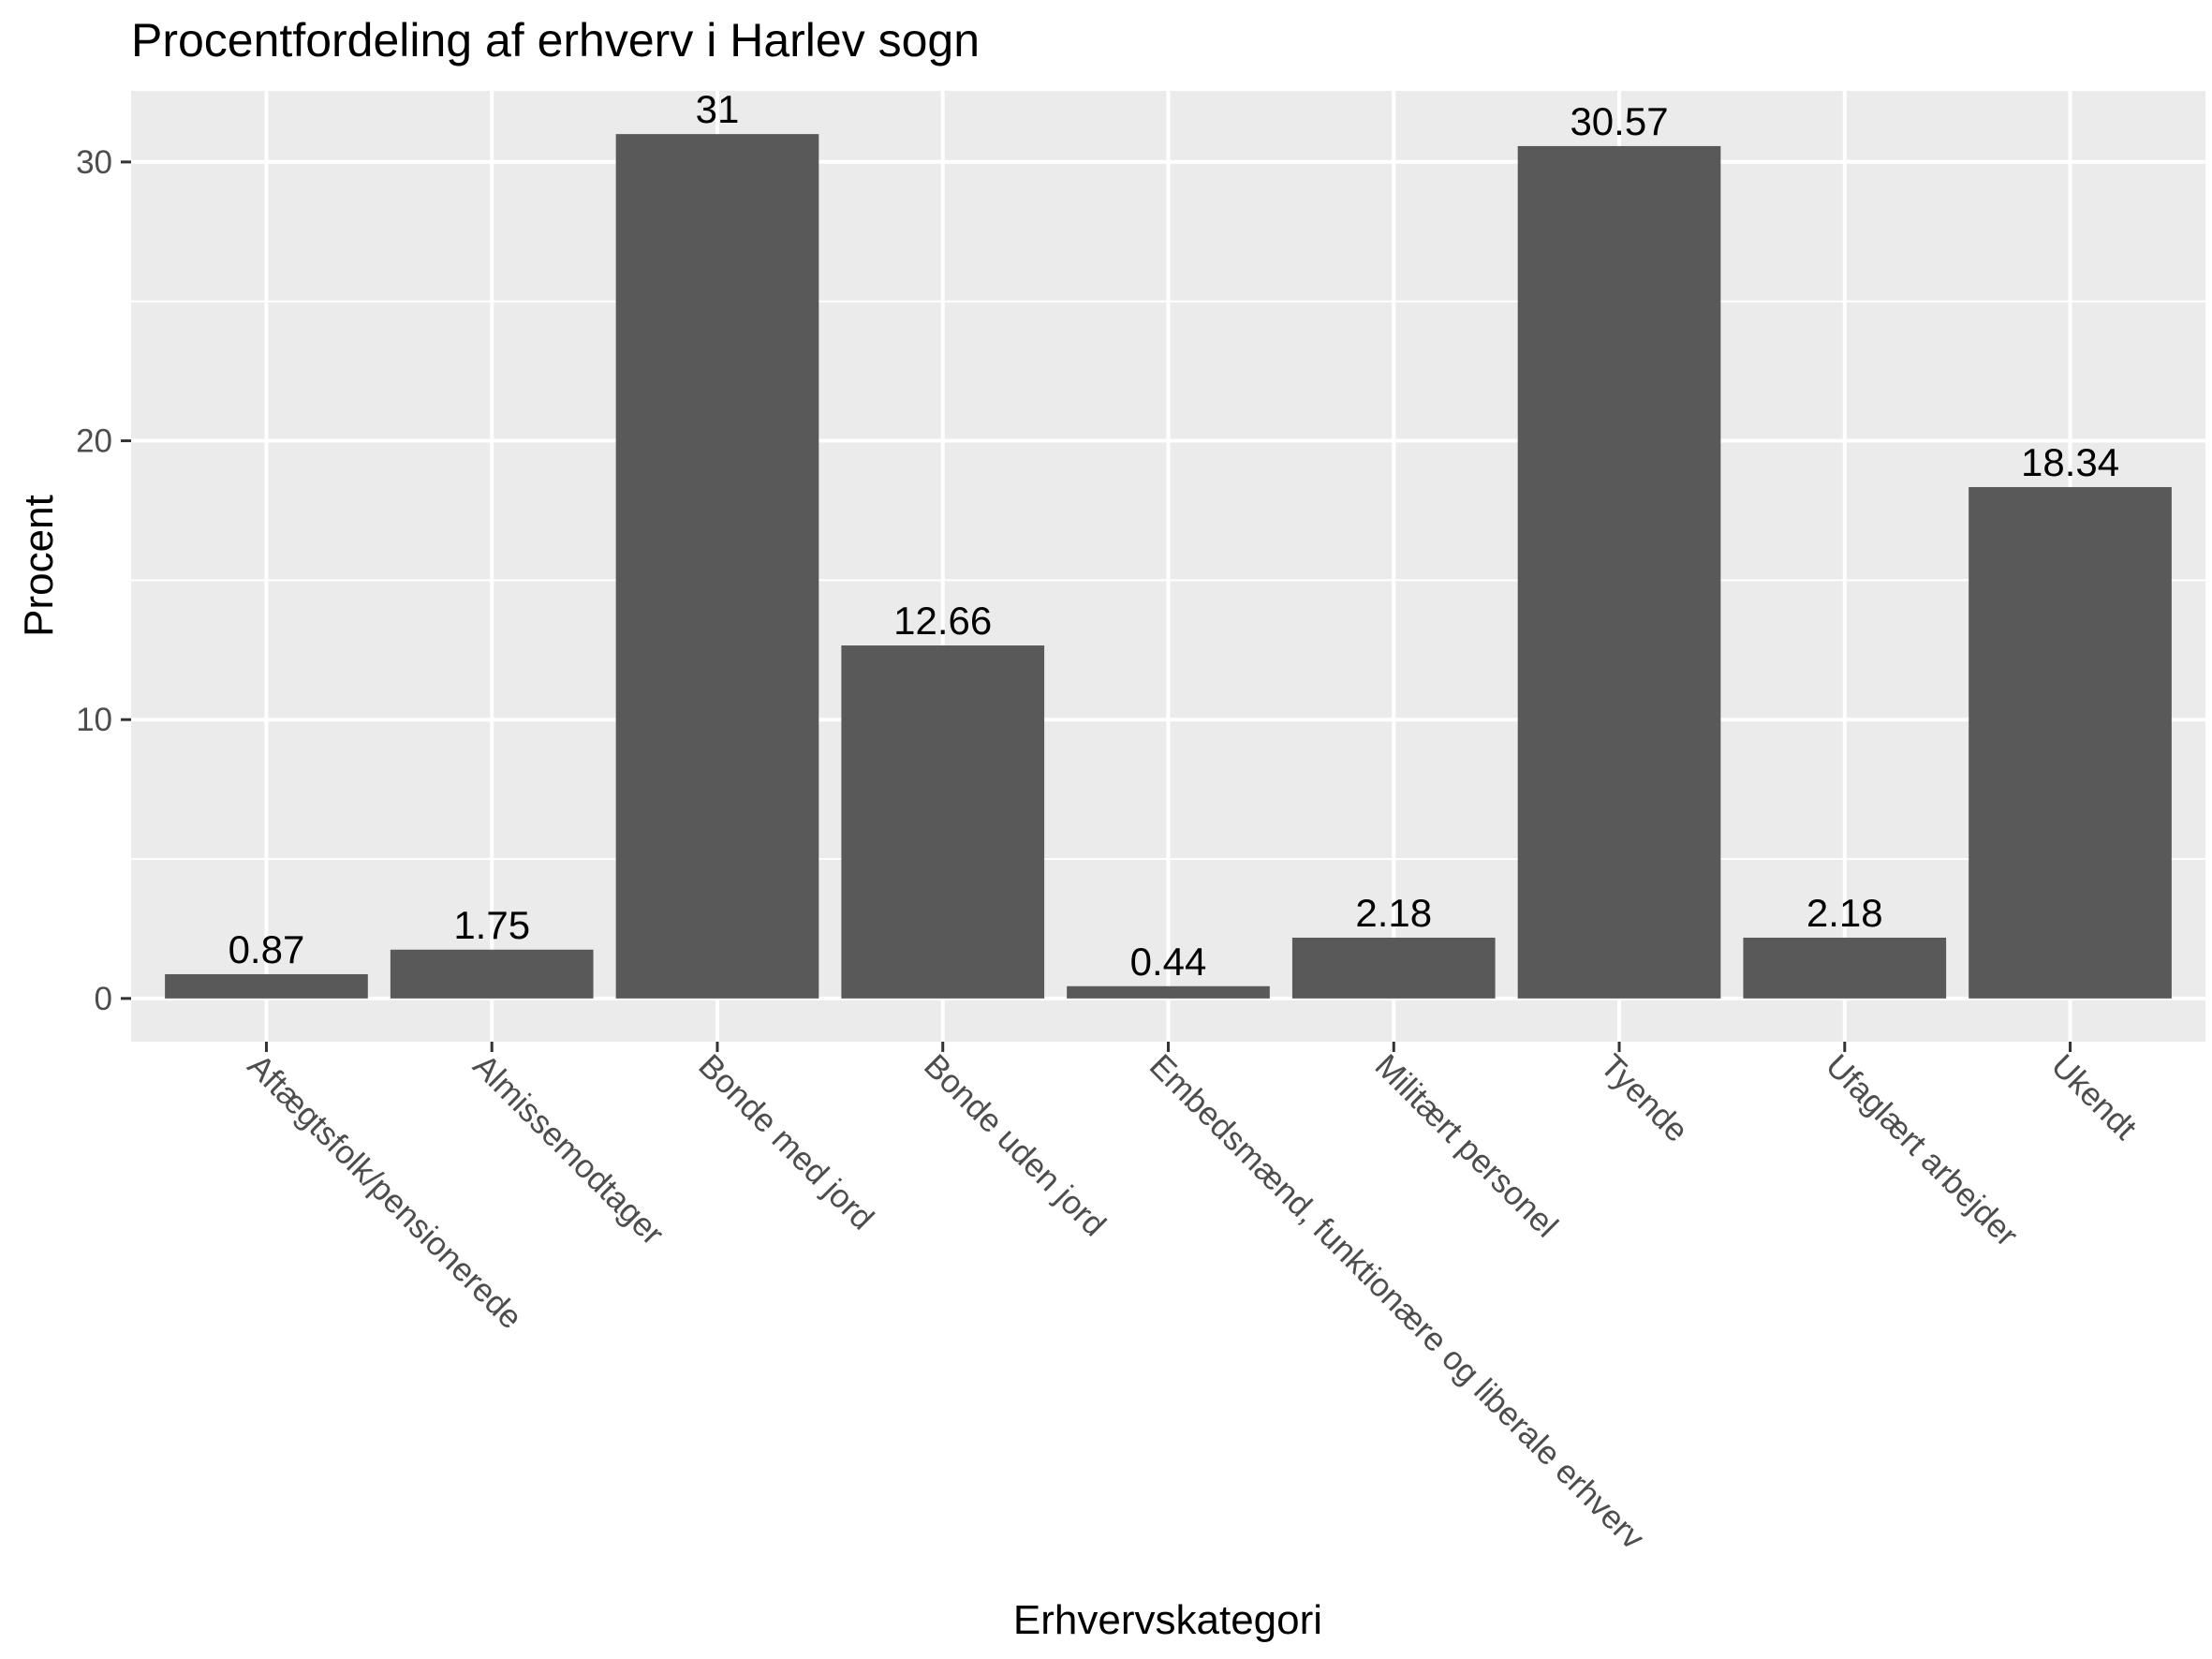  I want to click on x-tick-label: Militært personel, so click(1467, 1146).